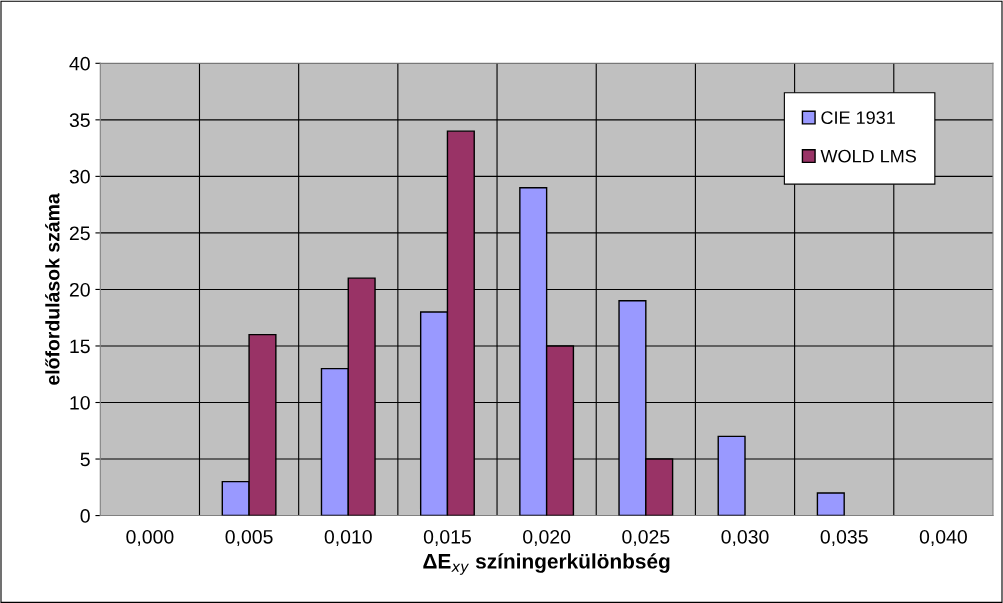 This screenshot has height=603, width=1003. Describe the element at coordinates (943, 538) in the screenshot. I see `x-tick-label: 0,040` at that location.